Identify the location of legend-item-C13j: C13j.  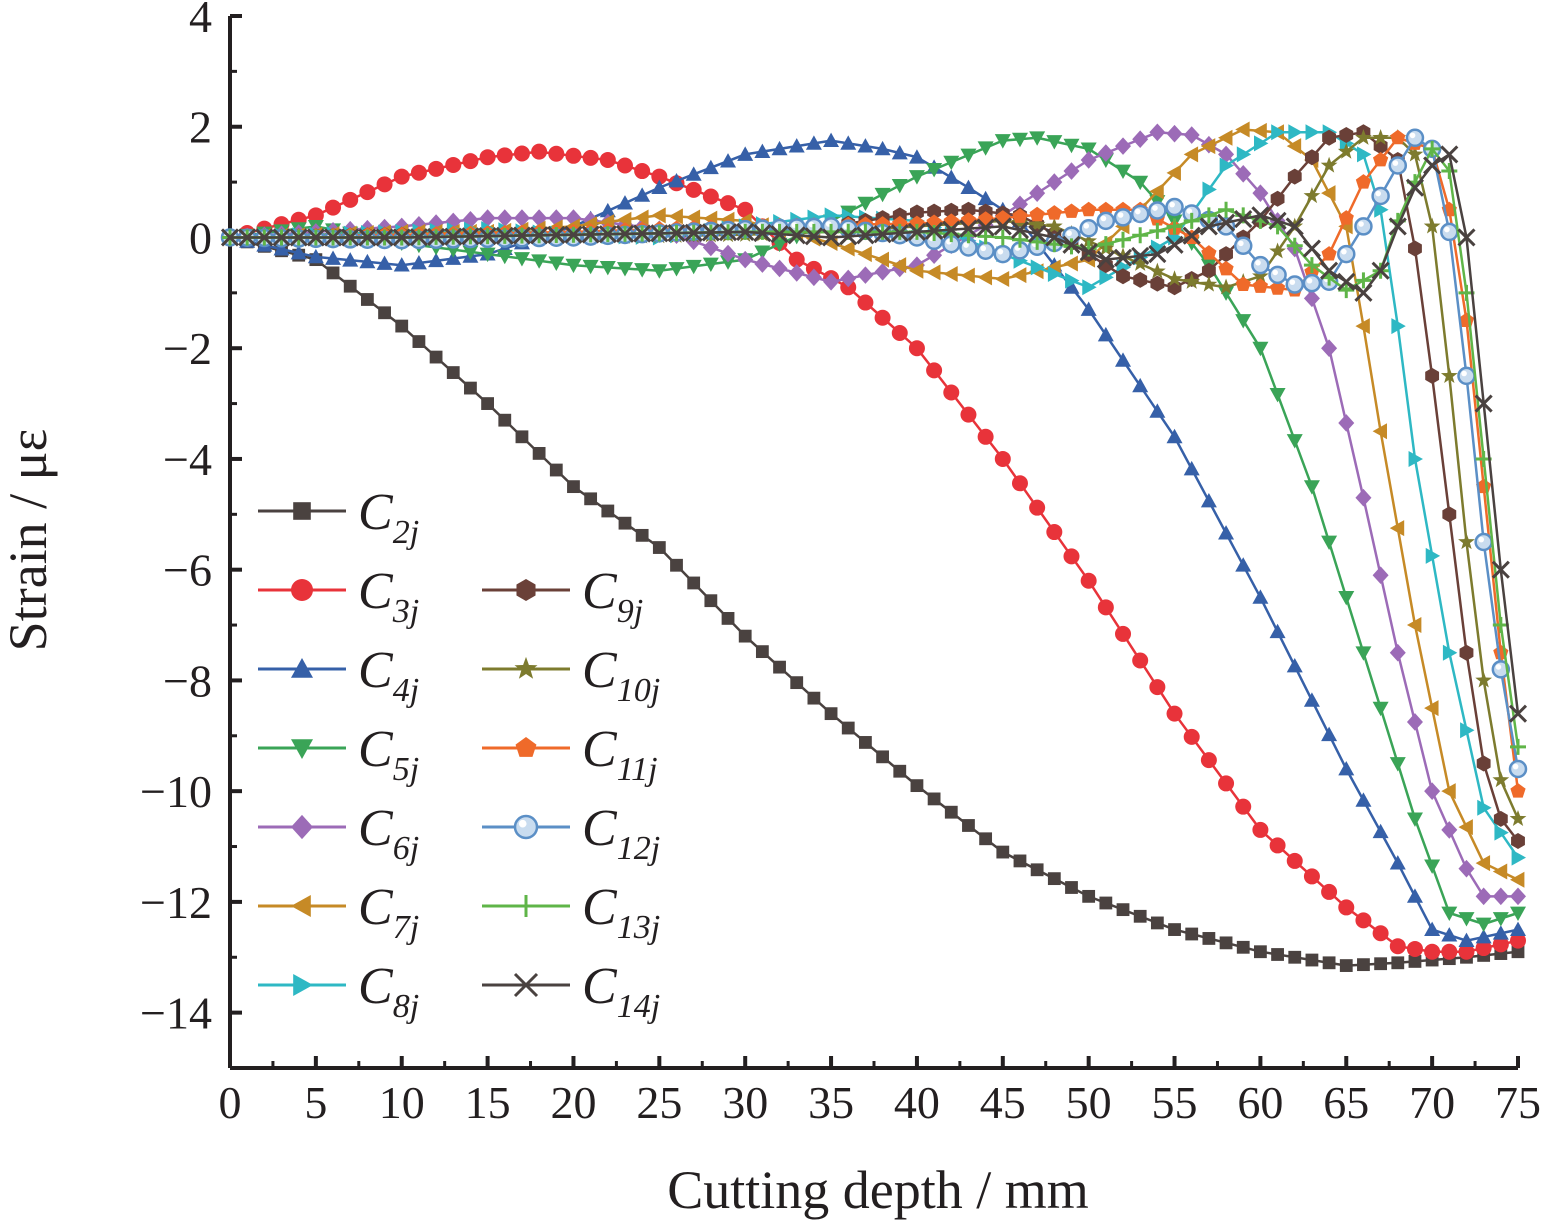
(571, 912).